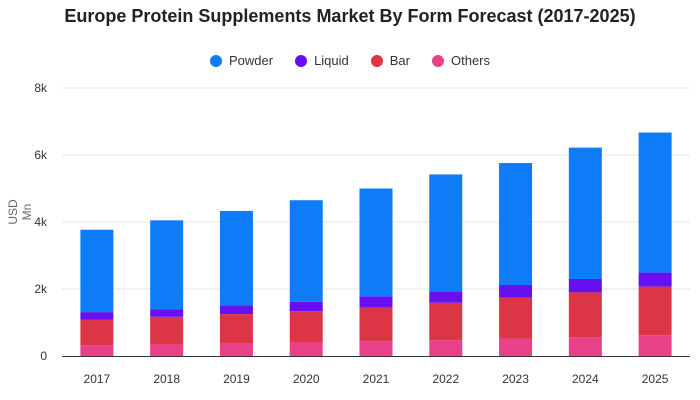 The height and width of the screenshot is (400, 700). I want to click on x-tick-label: 2019, so click(236, 379).